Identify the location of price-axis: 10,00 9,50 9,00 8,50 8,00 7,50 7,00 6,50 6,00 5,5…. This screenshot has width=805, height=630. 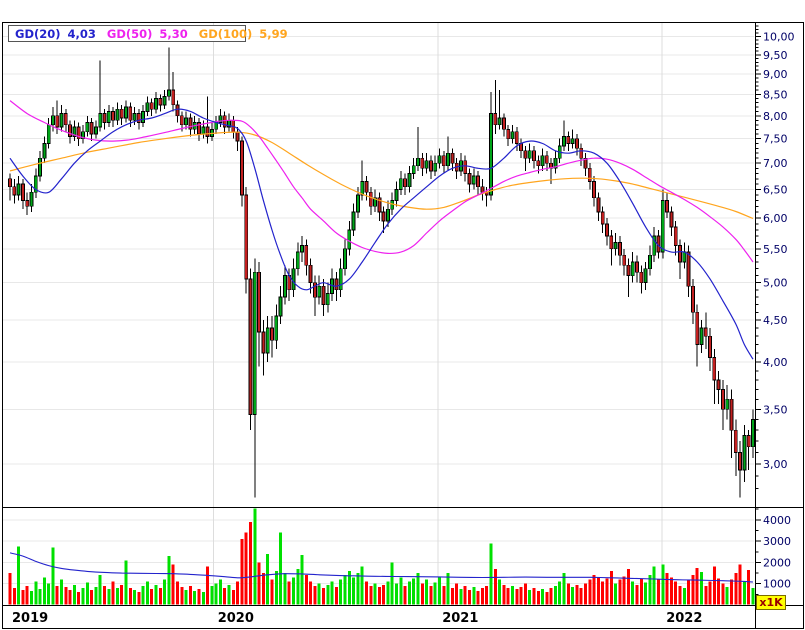
(775, 257).